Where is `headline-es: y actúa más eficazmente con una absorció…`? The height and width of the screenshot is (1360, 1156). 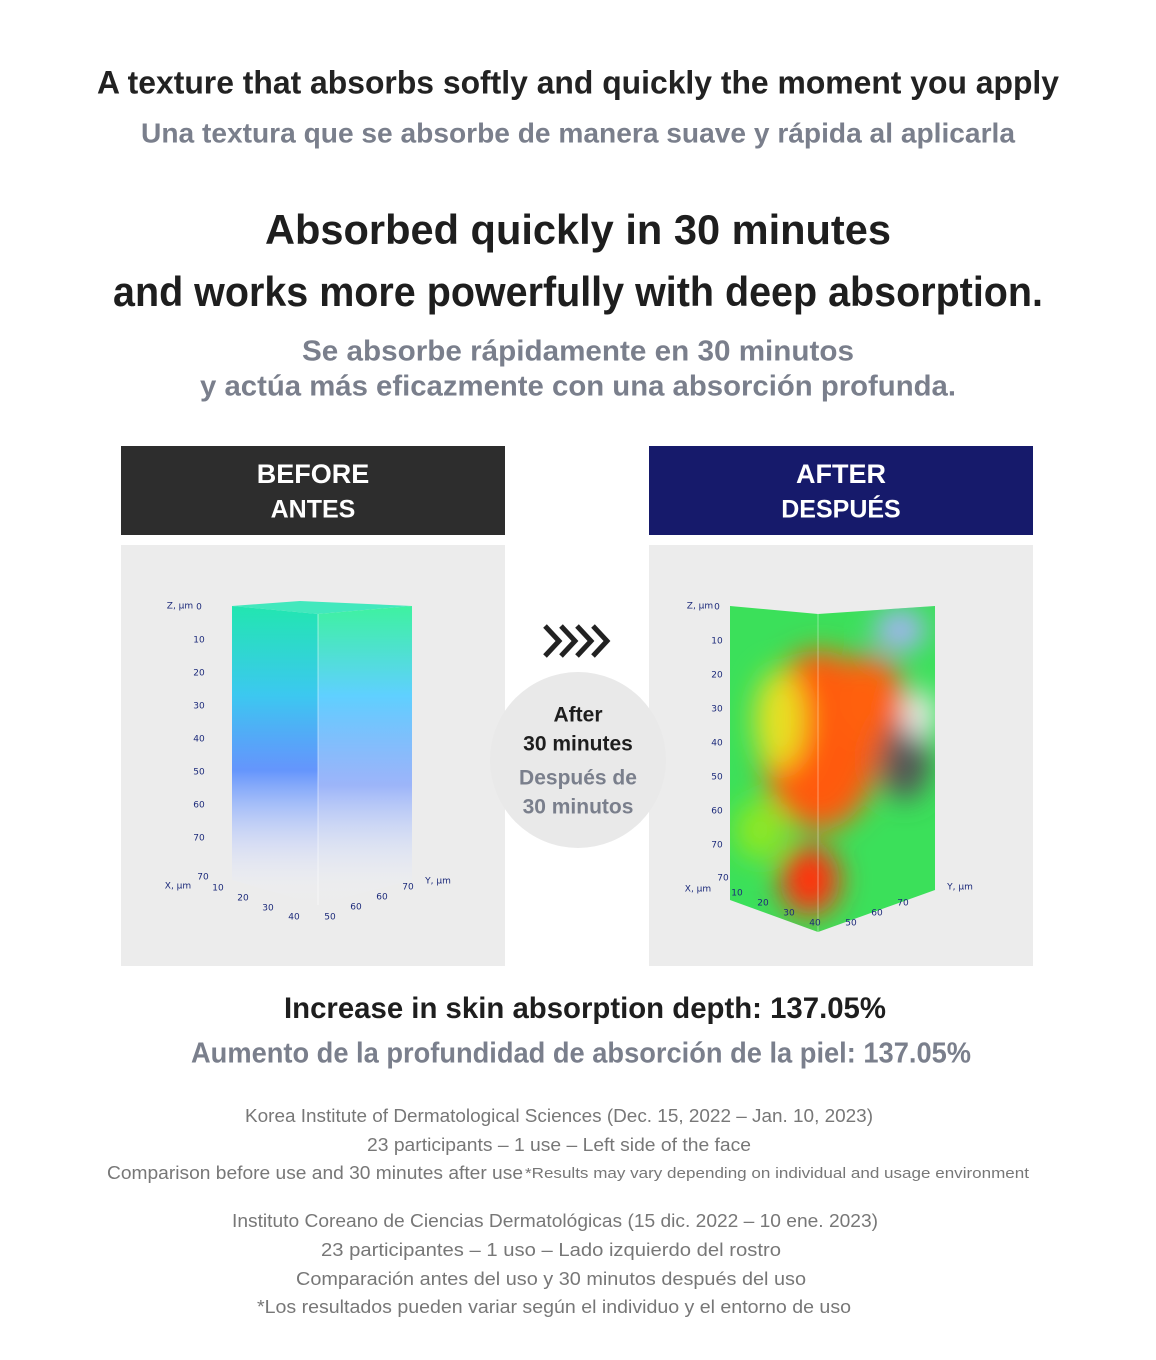 headline-es: y actúa más eficazmente con una absorció… is located at coordinates (578, 387).